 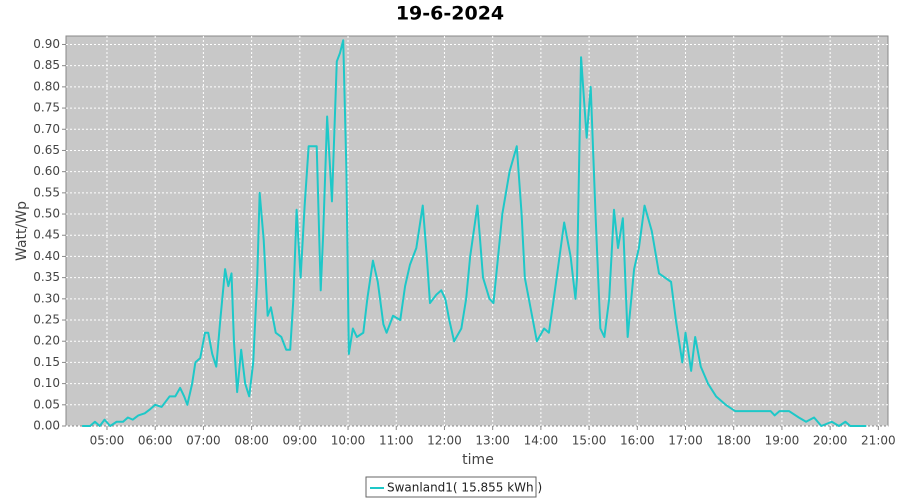 What do you see at coordinates (541, 441) in the screenshot?
I see `x-tick-label: 14:00` at bounding box center [541, 441].